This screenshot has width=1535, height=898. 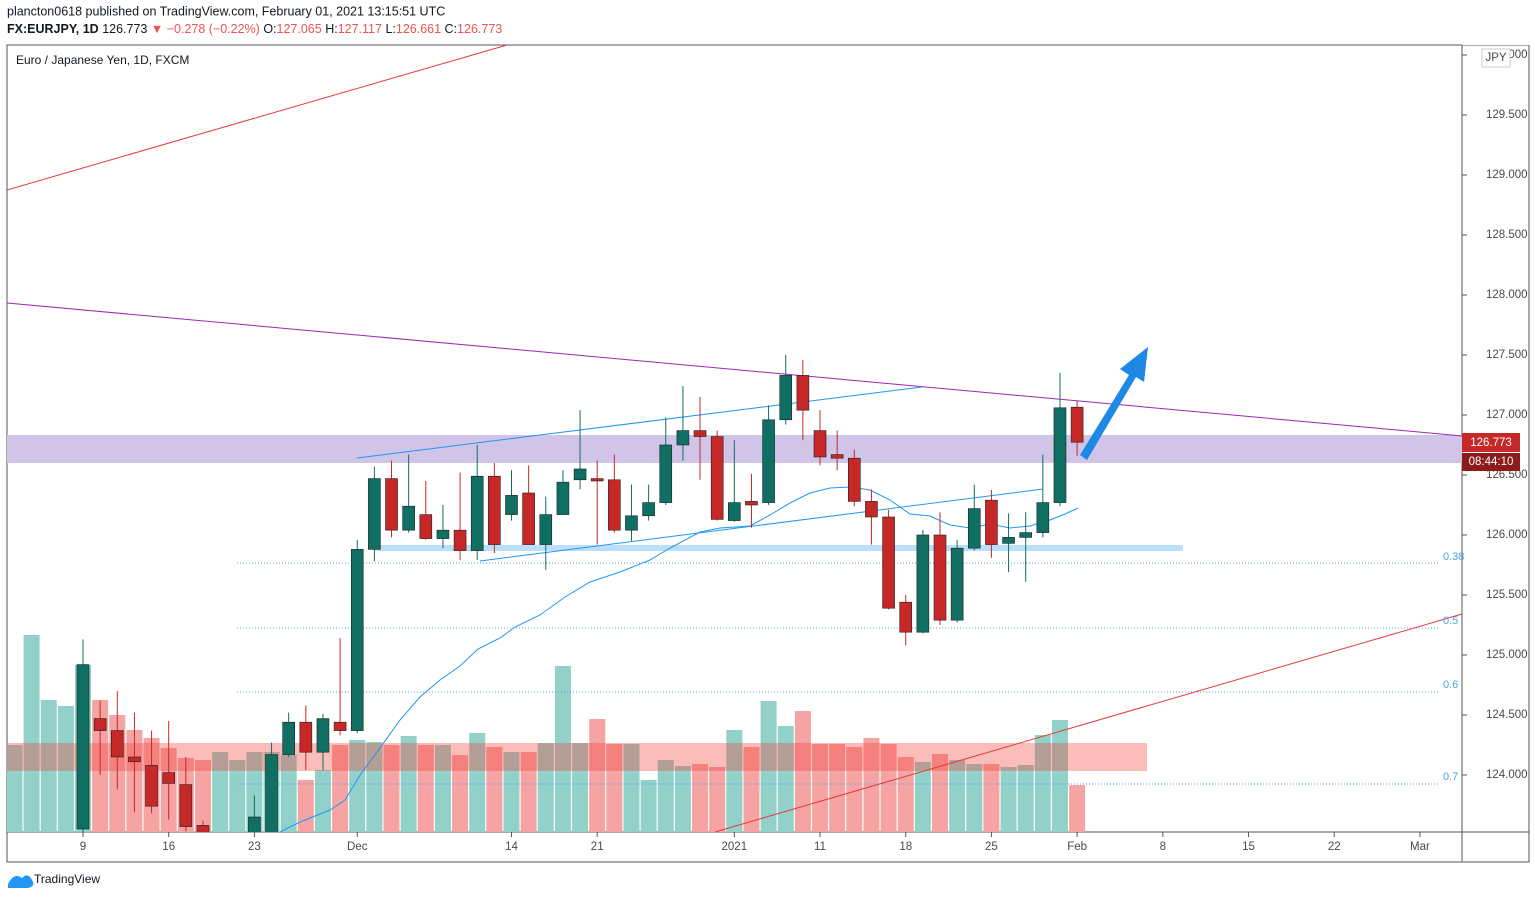 What do you see at coordinates (418, 29) in the screenshot?
I see `ohlc-value: 126.661` at bounding box center [418, 29].